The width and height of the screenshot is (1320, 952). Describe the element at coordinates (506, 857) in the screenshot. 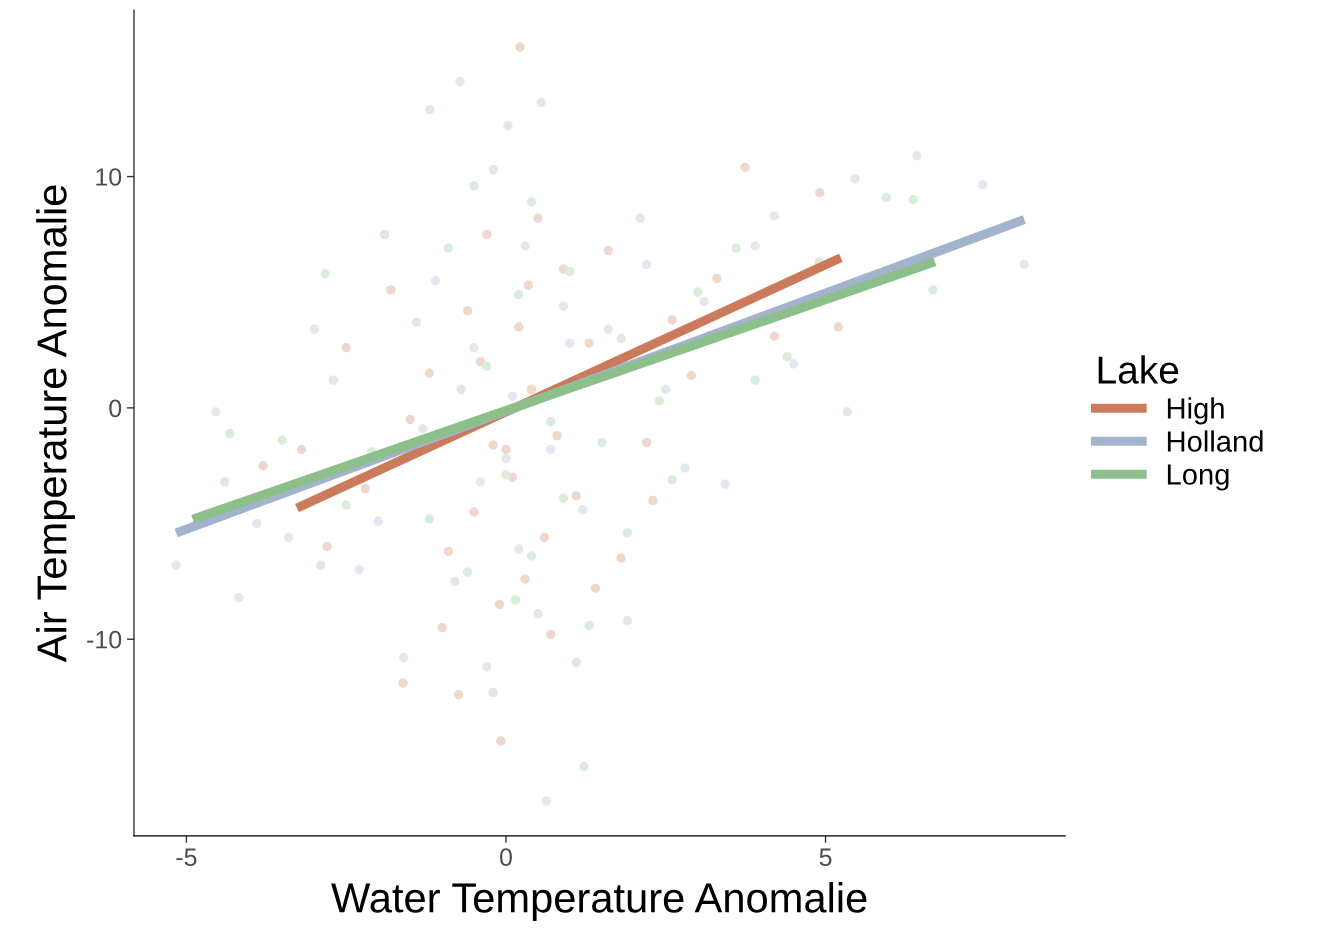

I see `x-tick-label: 0` at that location.